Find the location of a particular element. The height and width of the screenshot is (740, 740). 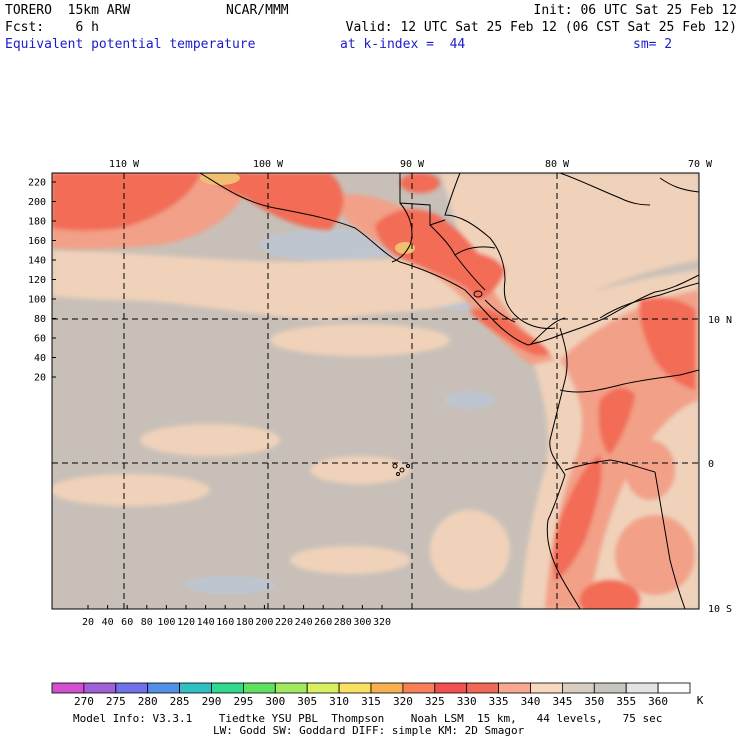

colombia-border is located at coordinates (629, 381).